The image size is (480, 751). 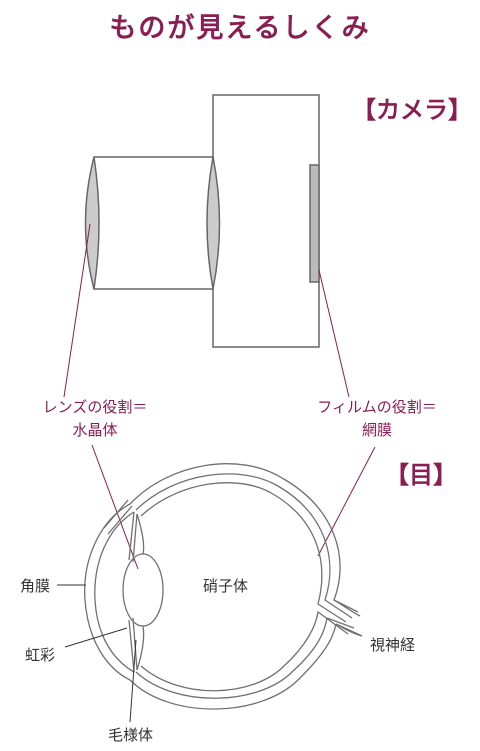 I want to click on eye-iris-lower, so click(x=133, y=645).